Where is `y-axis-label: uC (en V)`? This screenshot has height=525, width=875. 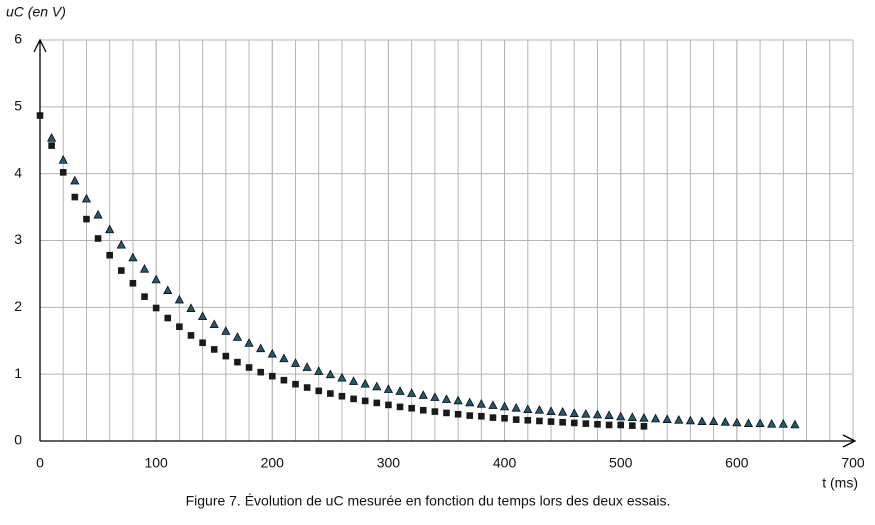
y-axis-label: uC (en V) is located at coordinates (36, 12).